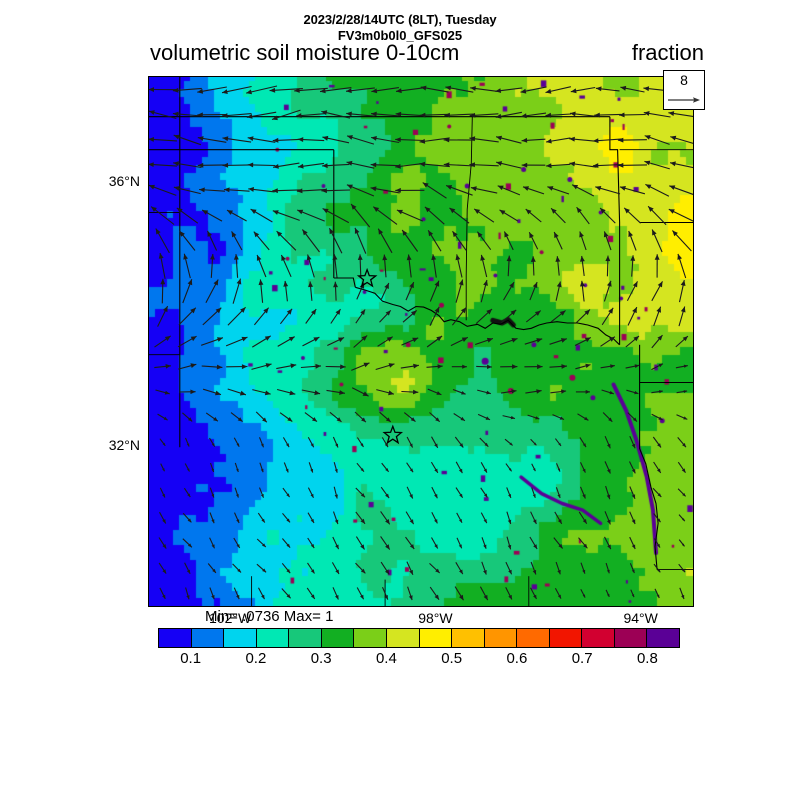 This screenshot has height=800, width=800. I want to click on colorbar-tick-label: 0.7, so click(582, 658).